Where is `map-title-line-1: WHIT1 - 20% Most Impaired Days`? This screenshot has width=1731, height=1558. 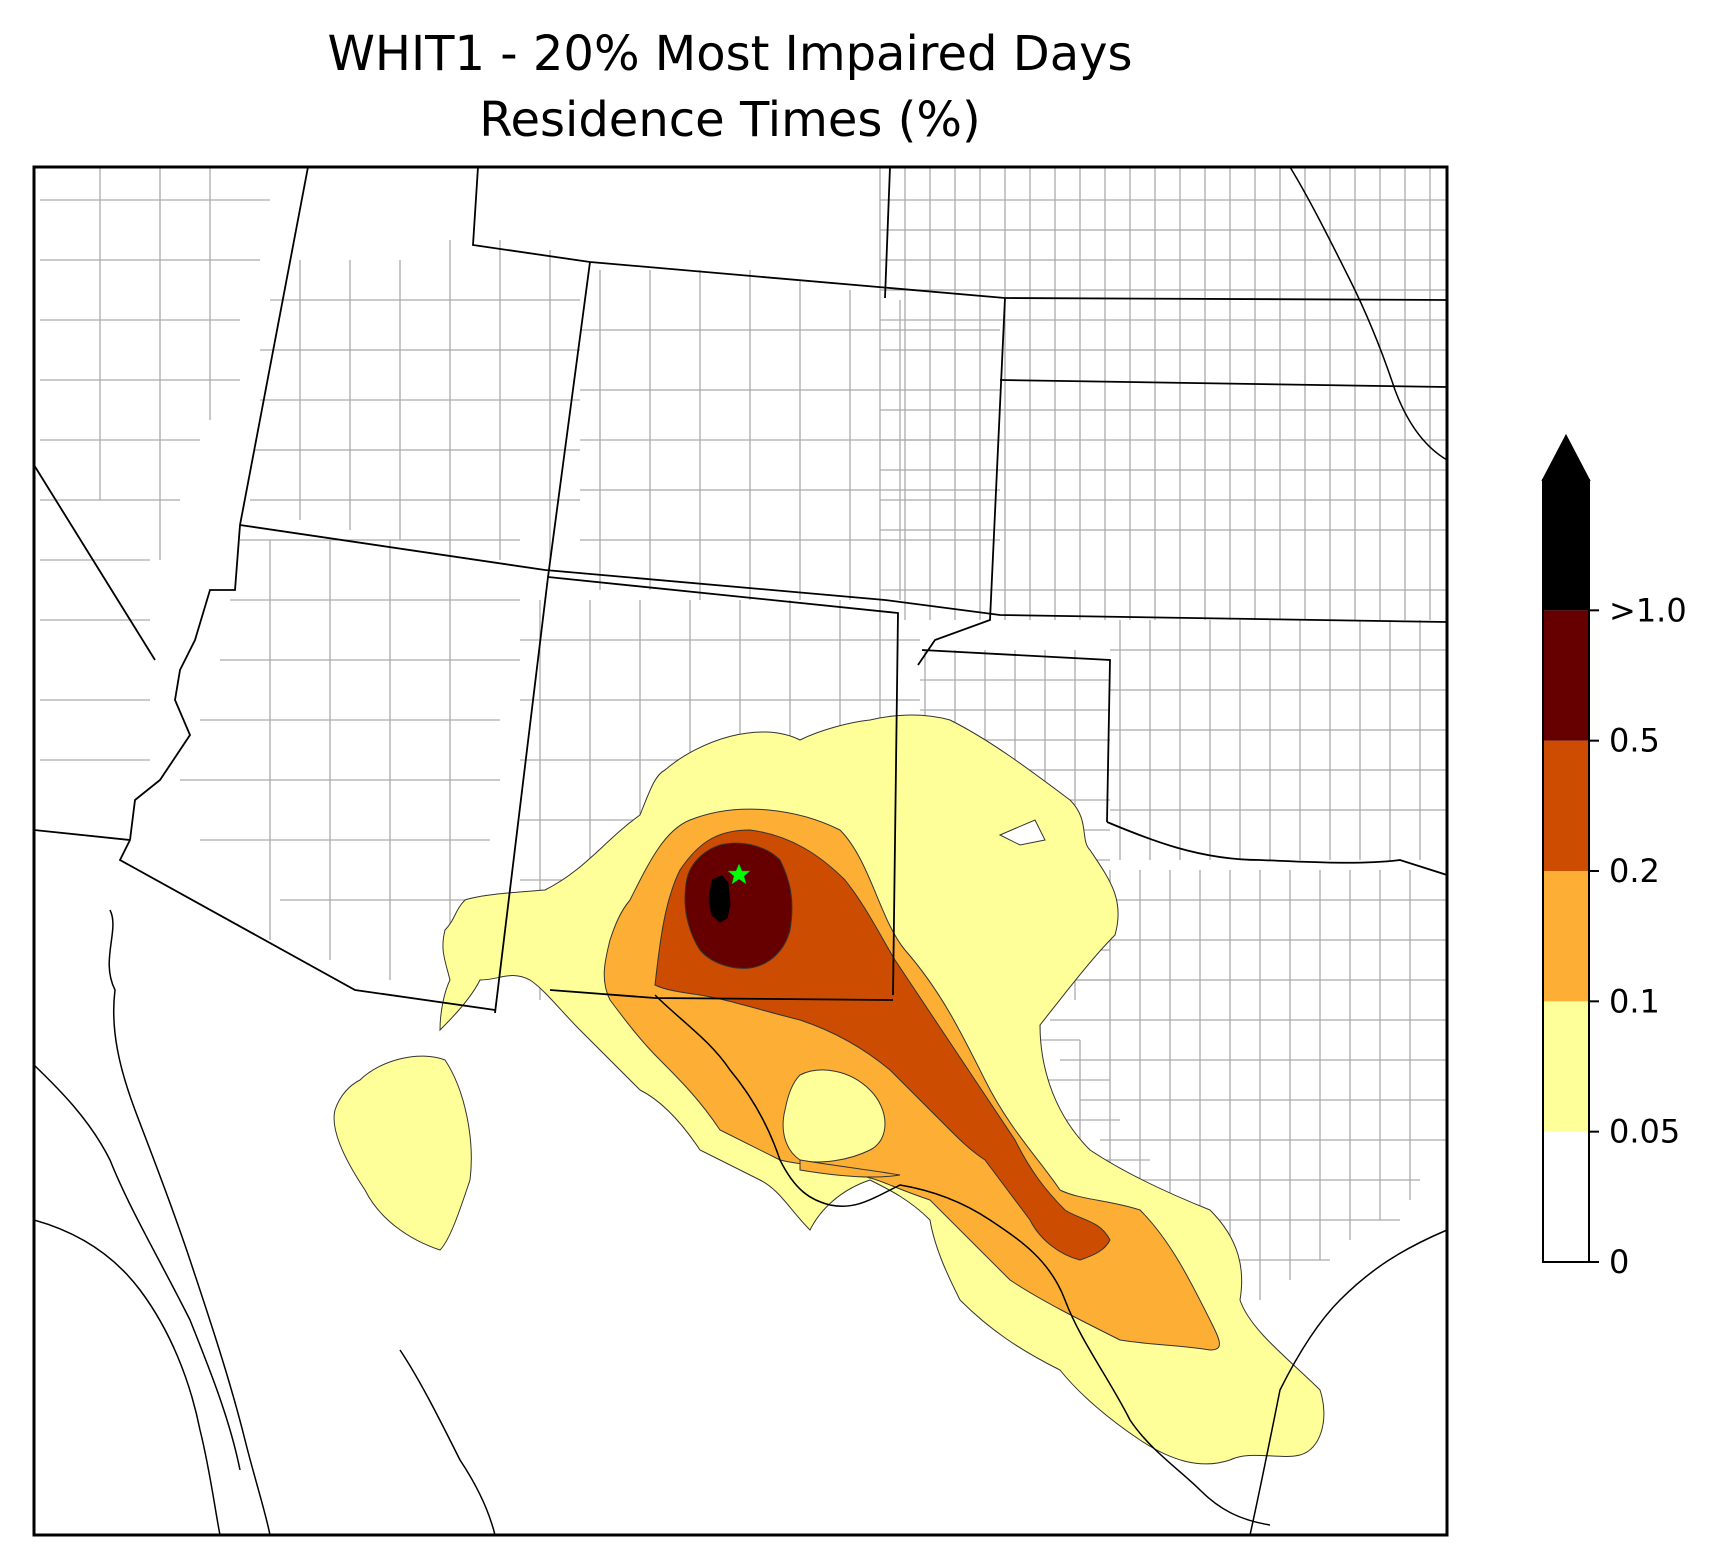 map-title-line-1: WHIT1 - 20% Most Impaired Days is located at coordinates (730, 54).